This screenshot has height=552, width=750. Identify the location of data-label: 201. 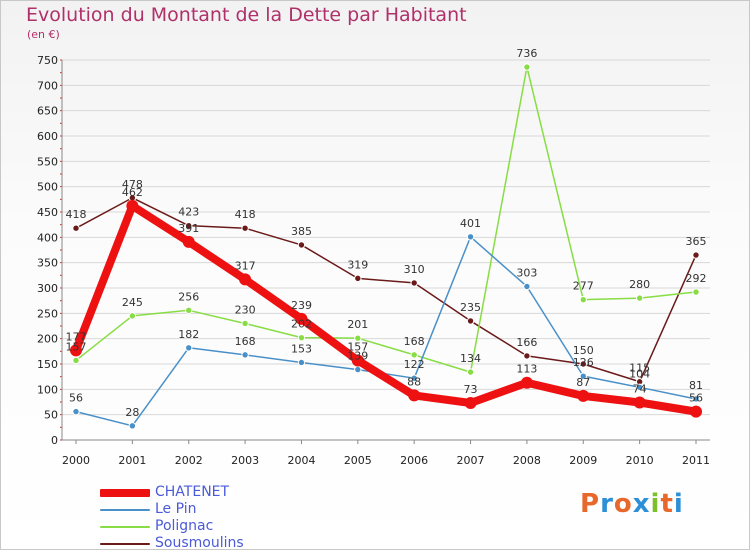
(357, 324).